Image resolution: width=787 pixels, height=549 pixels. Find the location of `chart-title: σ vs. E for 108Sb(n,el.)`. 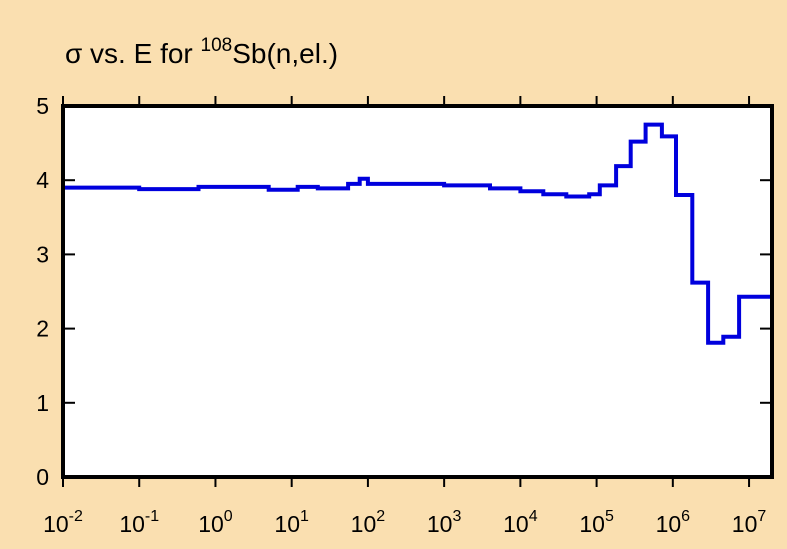

chart-title: σ vs. E for 108Sb(n,el.) is located at coordinates (201, 52).